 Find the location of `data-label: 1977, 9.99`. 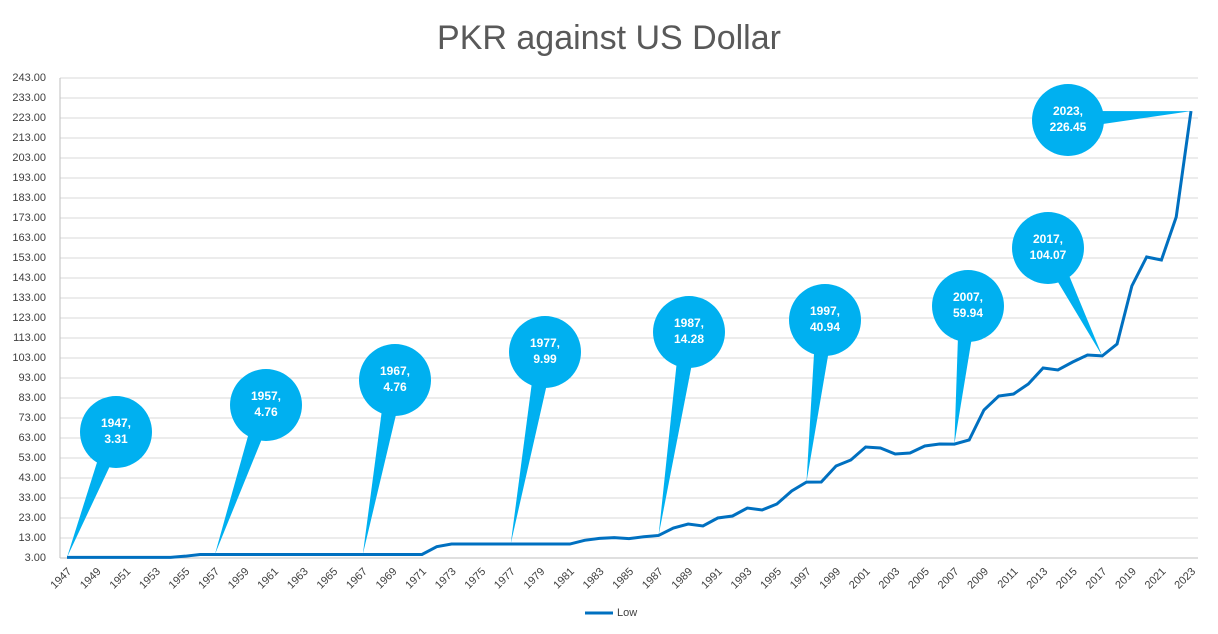

data-label: 1977, 9.99 is located at coordinates (545, 351).